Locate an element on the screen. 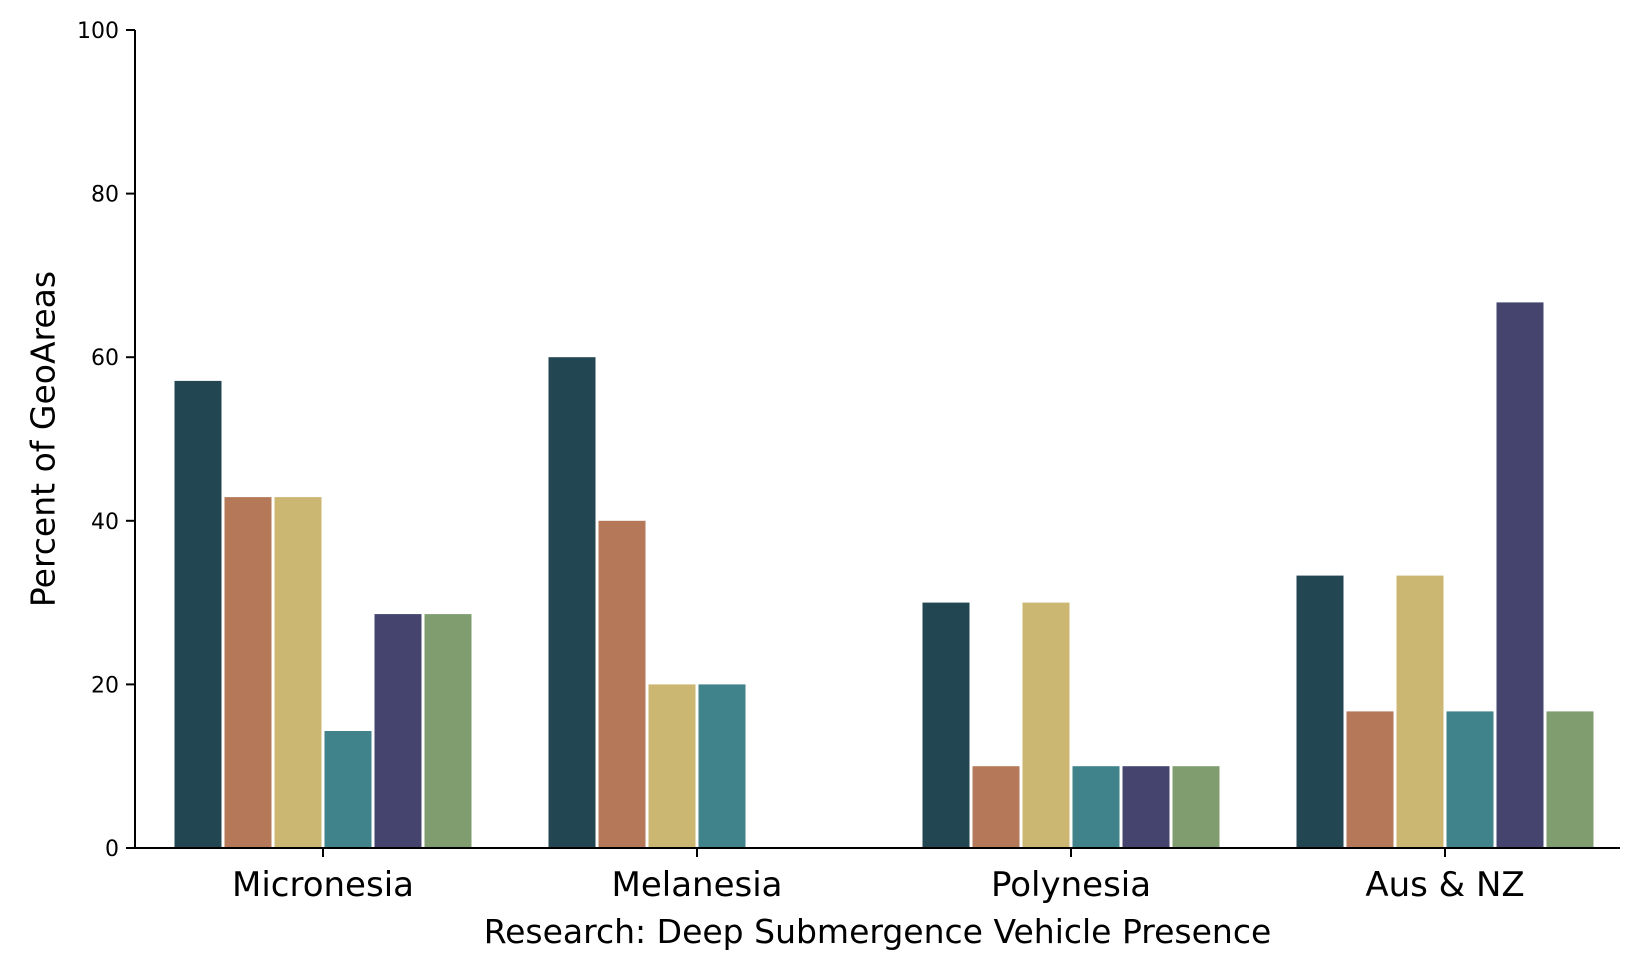 This screenshot has height=965, width=1642. bar-polynesia-s6 is located at coordinates (1196, 807).